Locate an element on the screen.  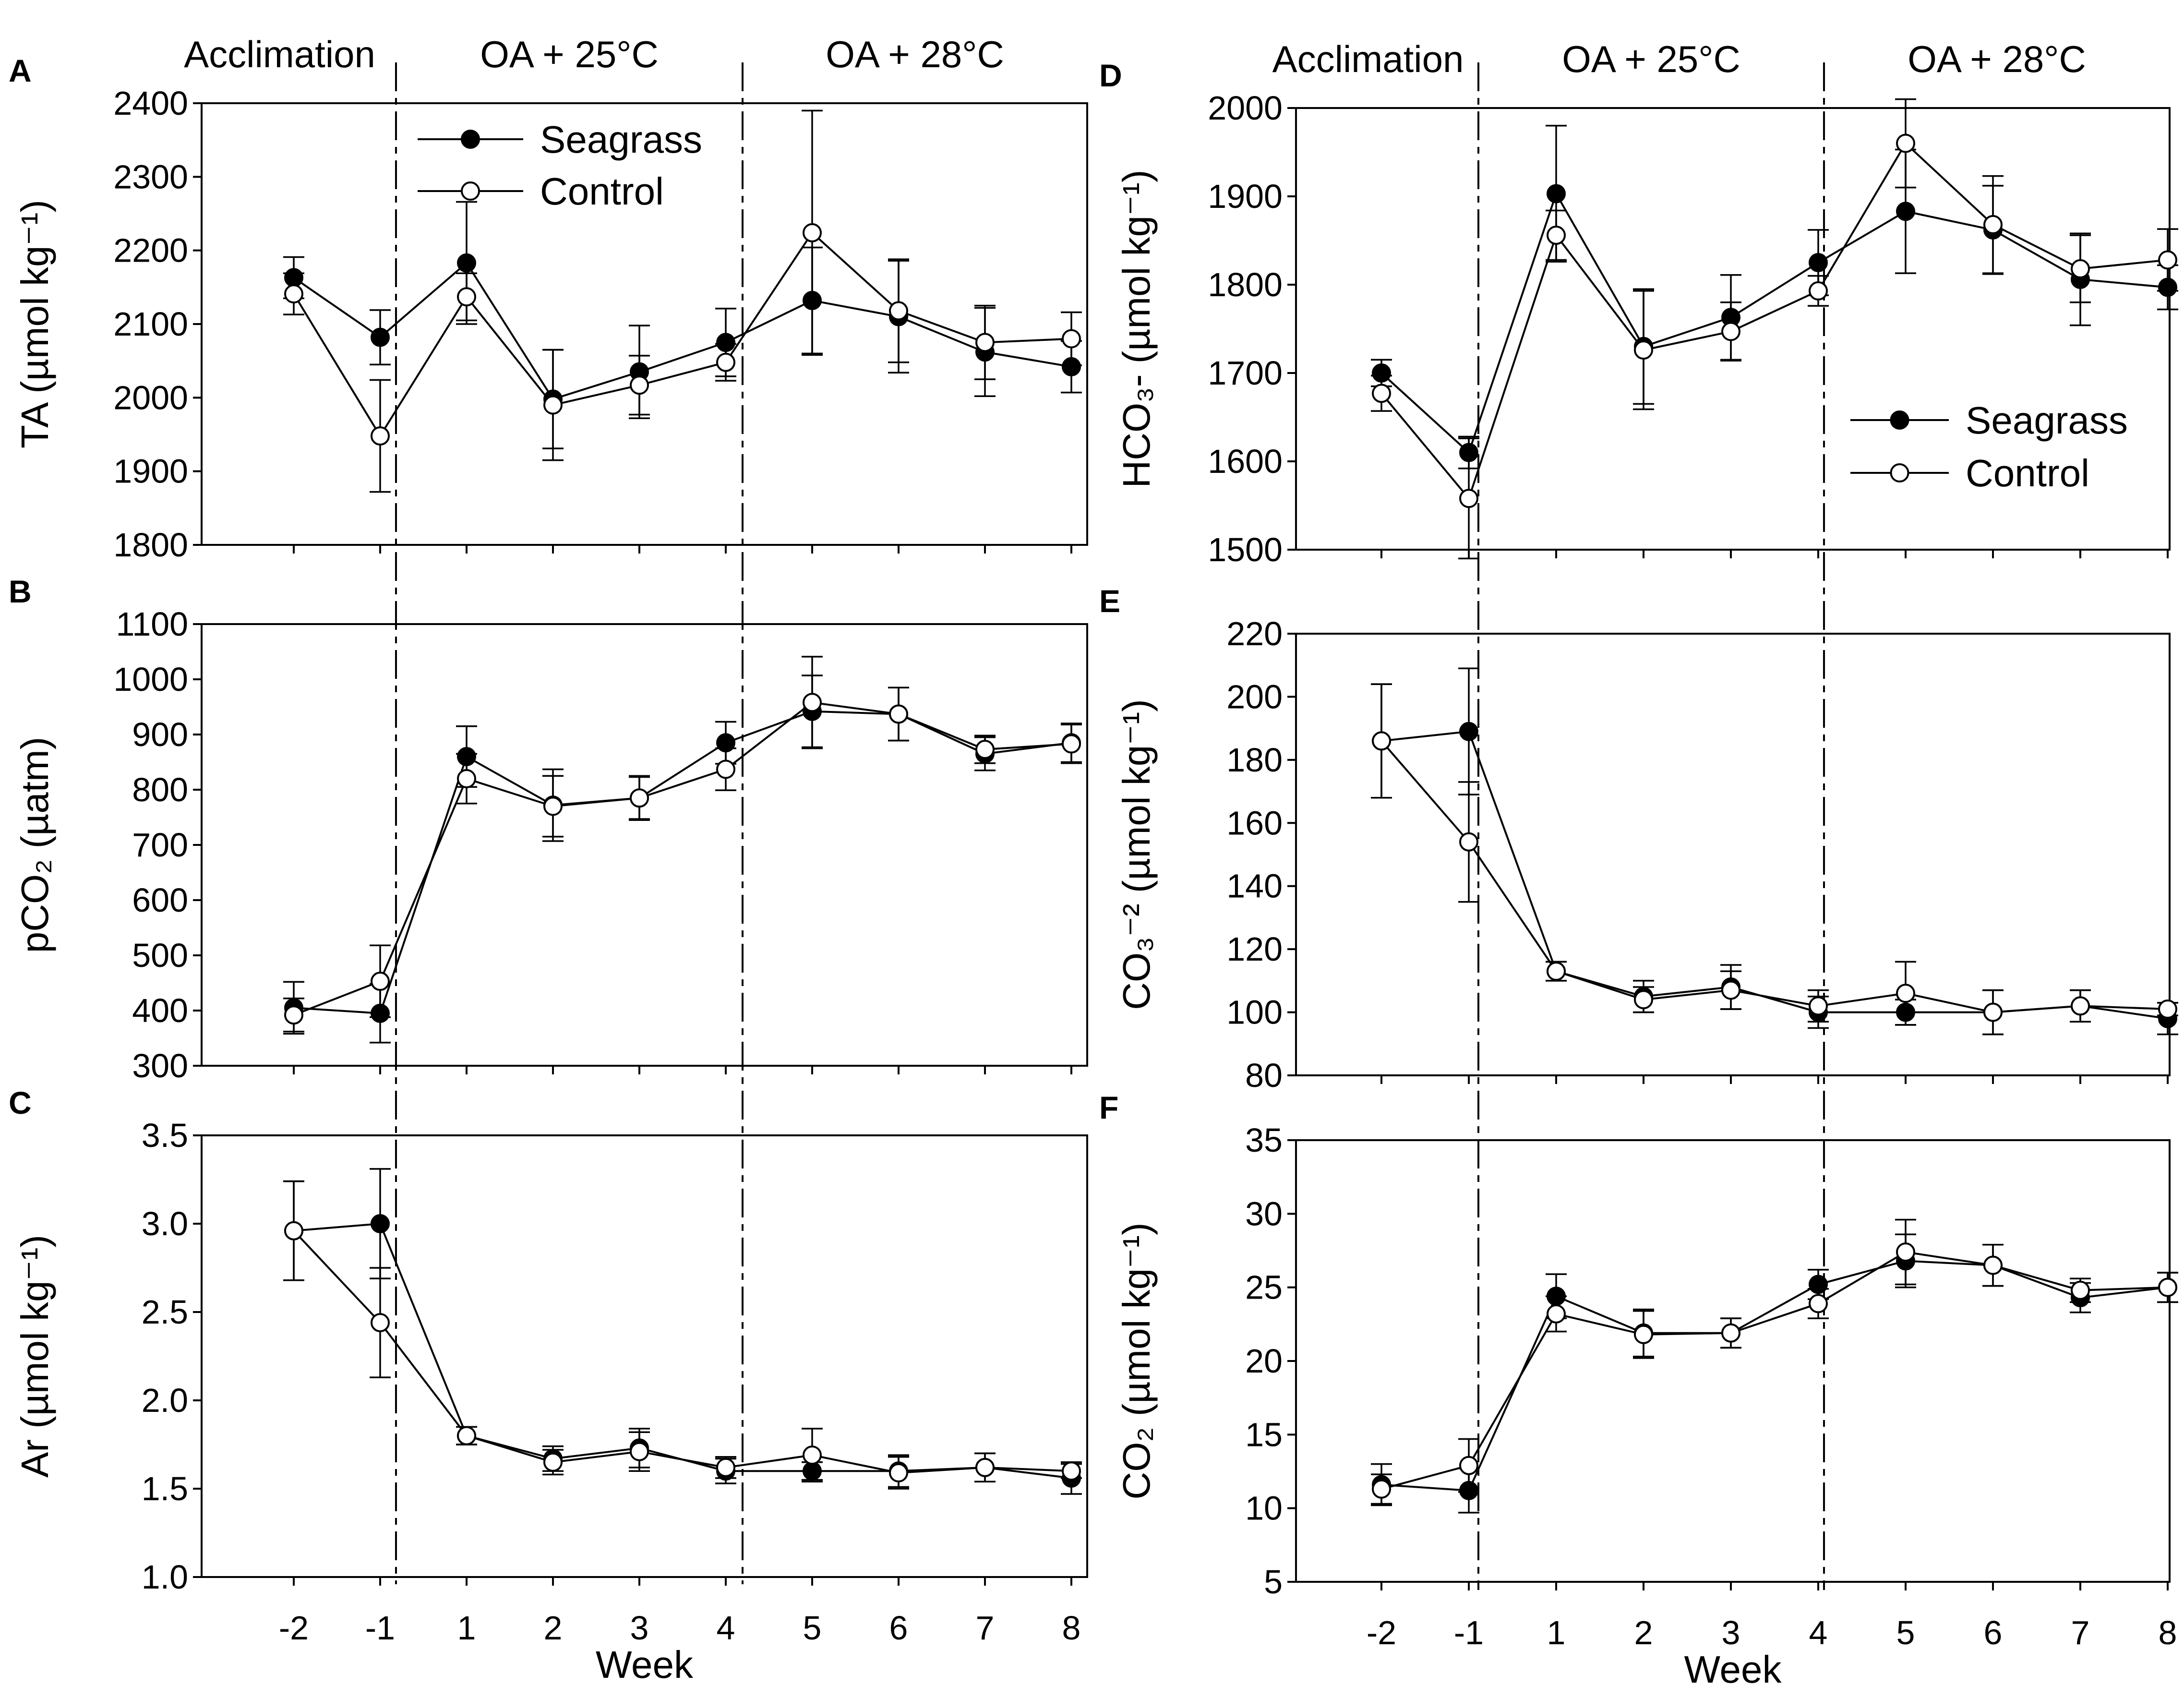
y-tick-label: 2200 is located at coordinates (150, 250).